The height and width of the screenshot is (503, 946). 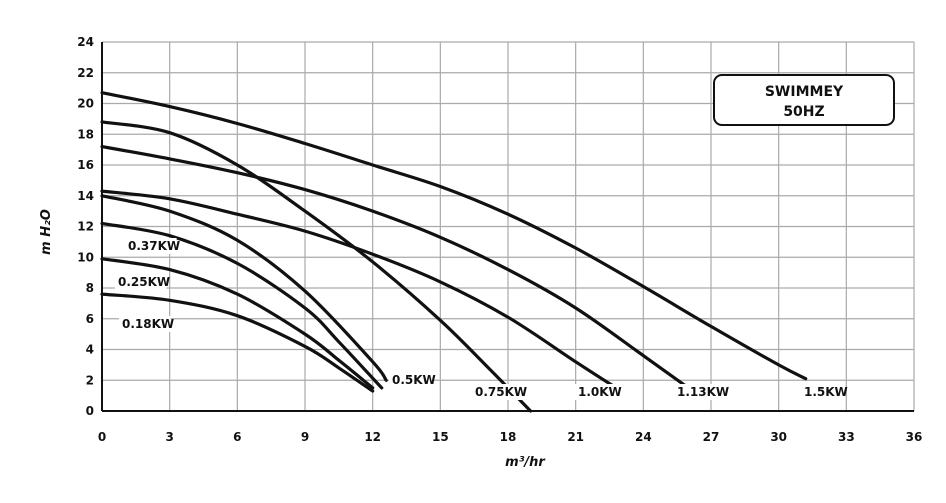 I want to click on x-tick-label-2: 6, so click(x=237, y=437).